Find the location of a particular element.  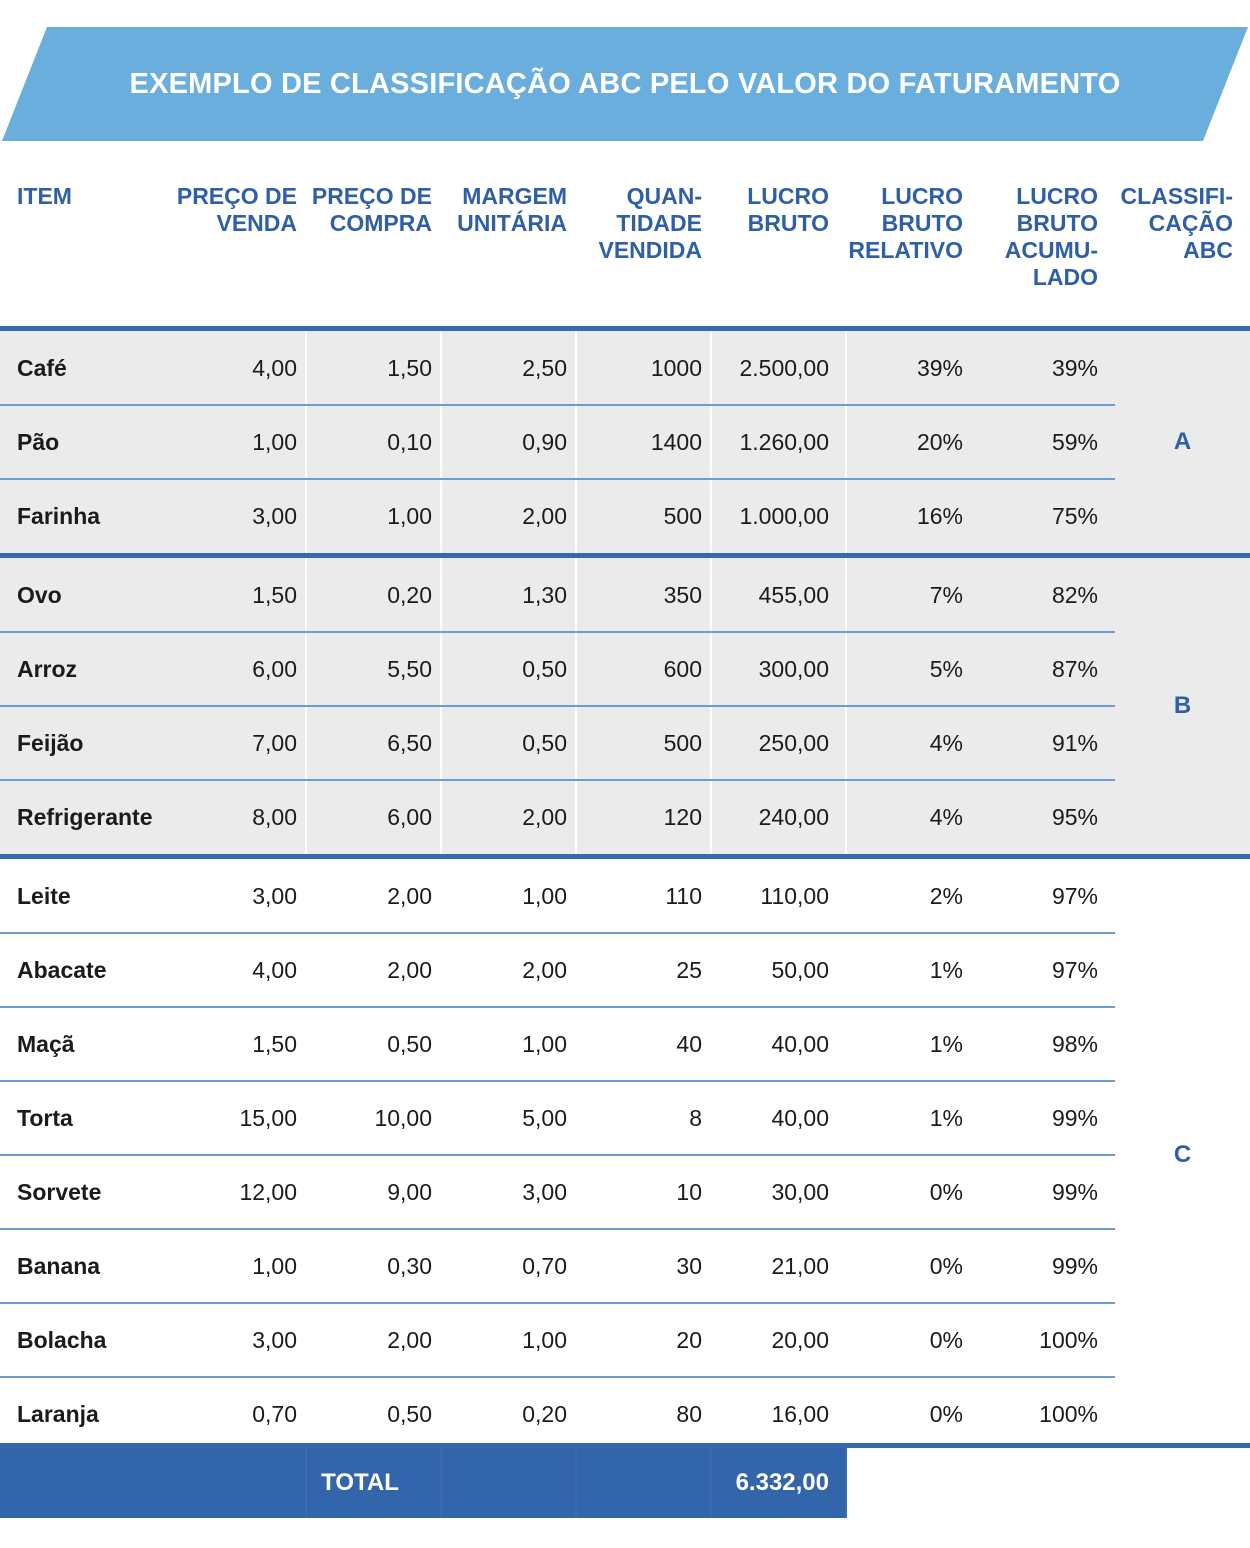

value-cell: 0,90 is located at coordinates (544, 442).